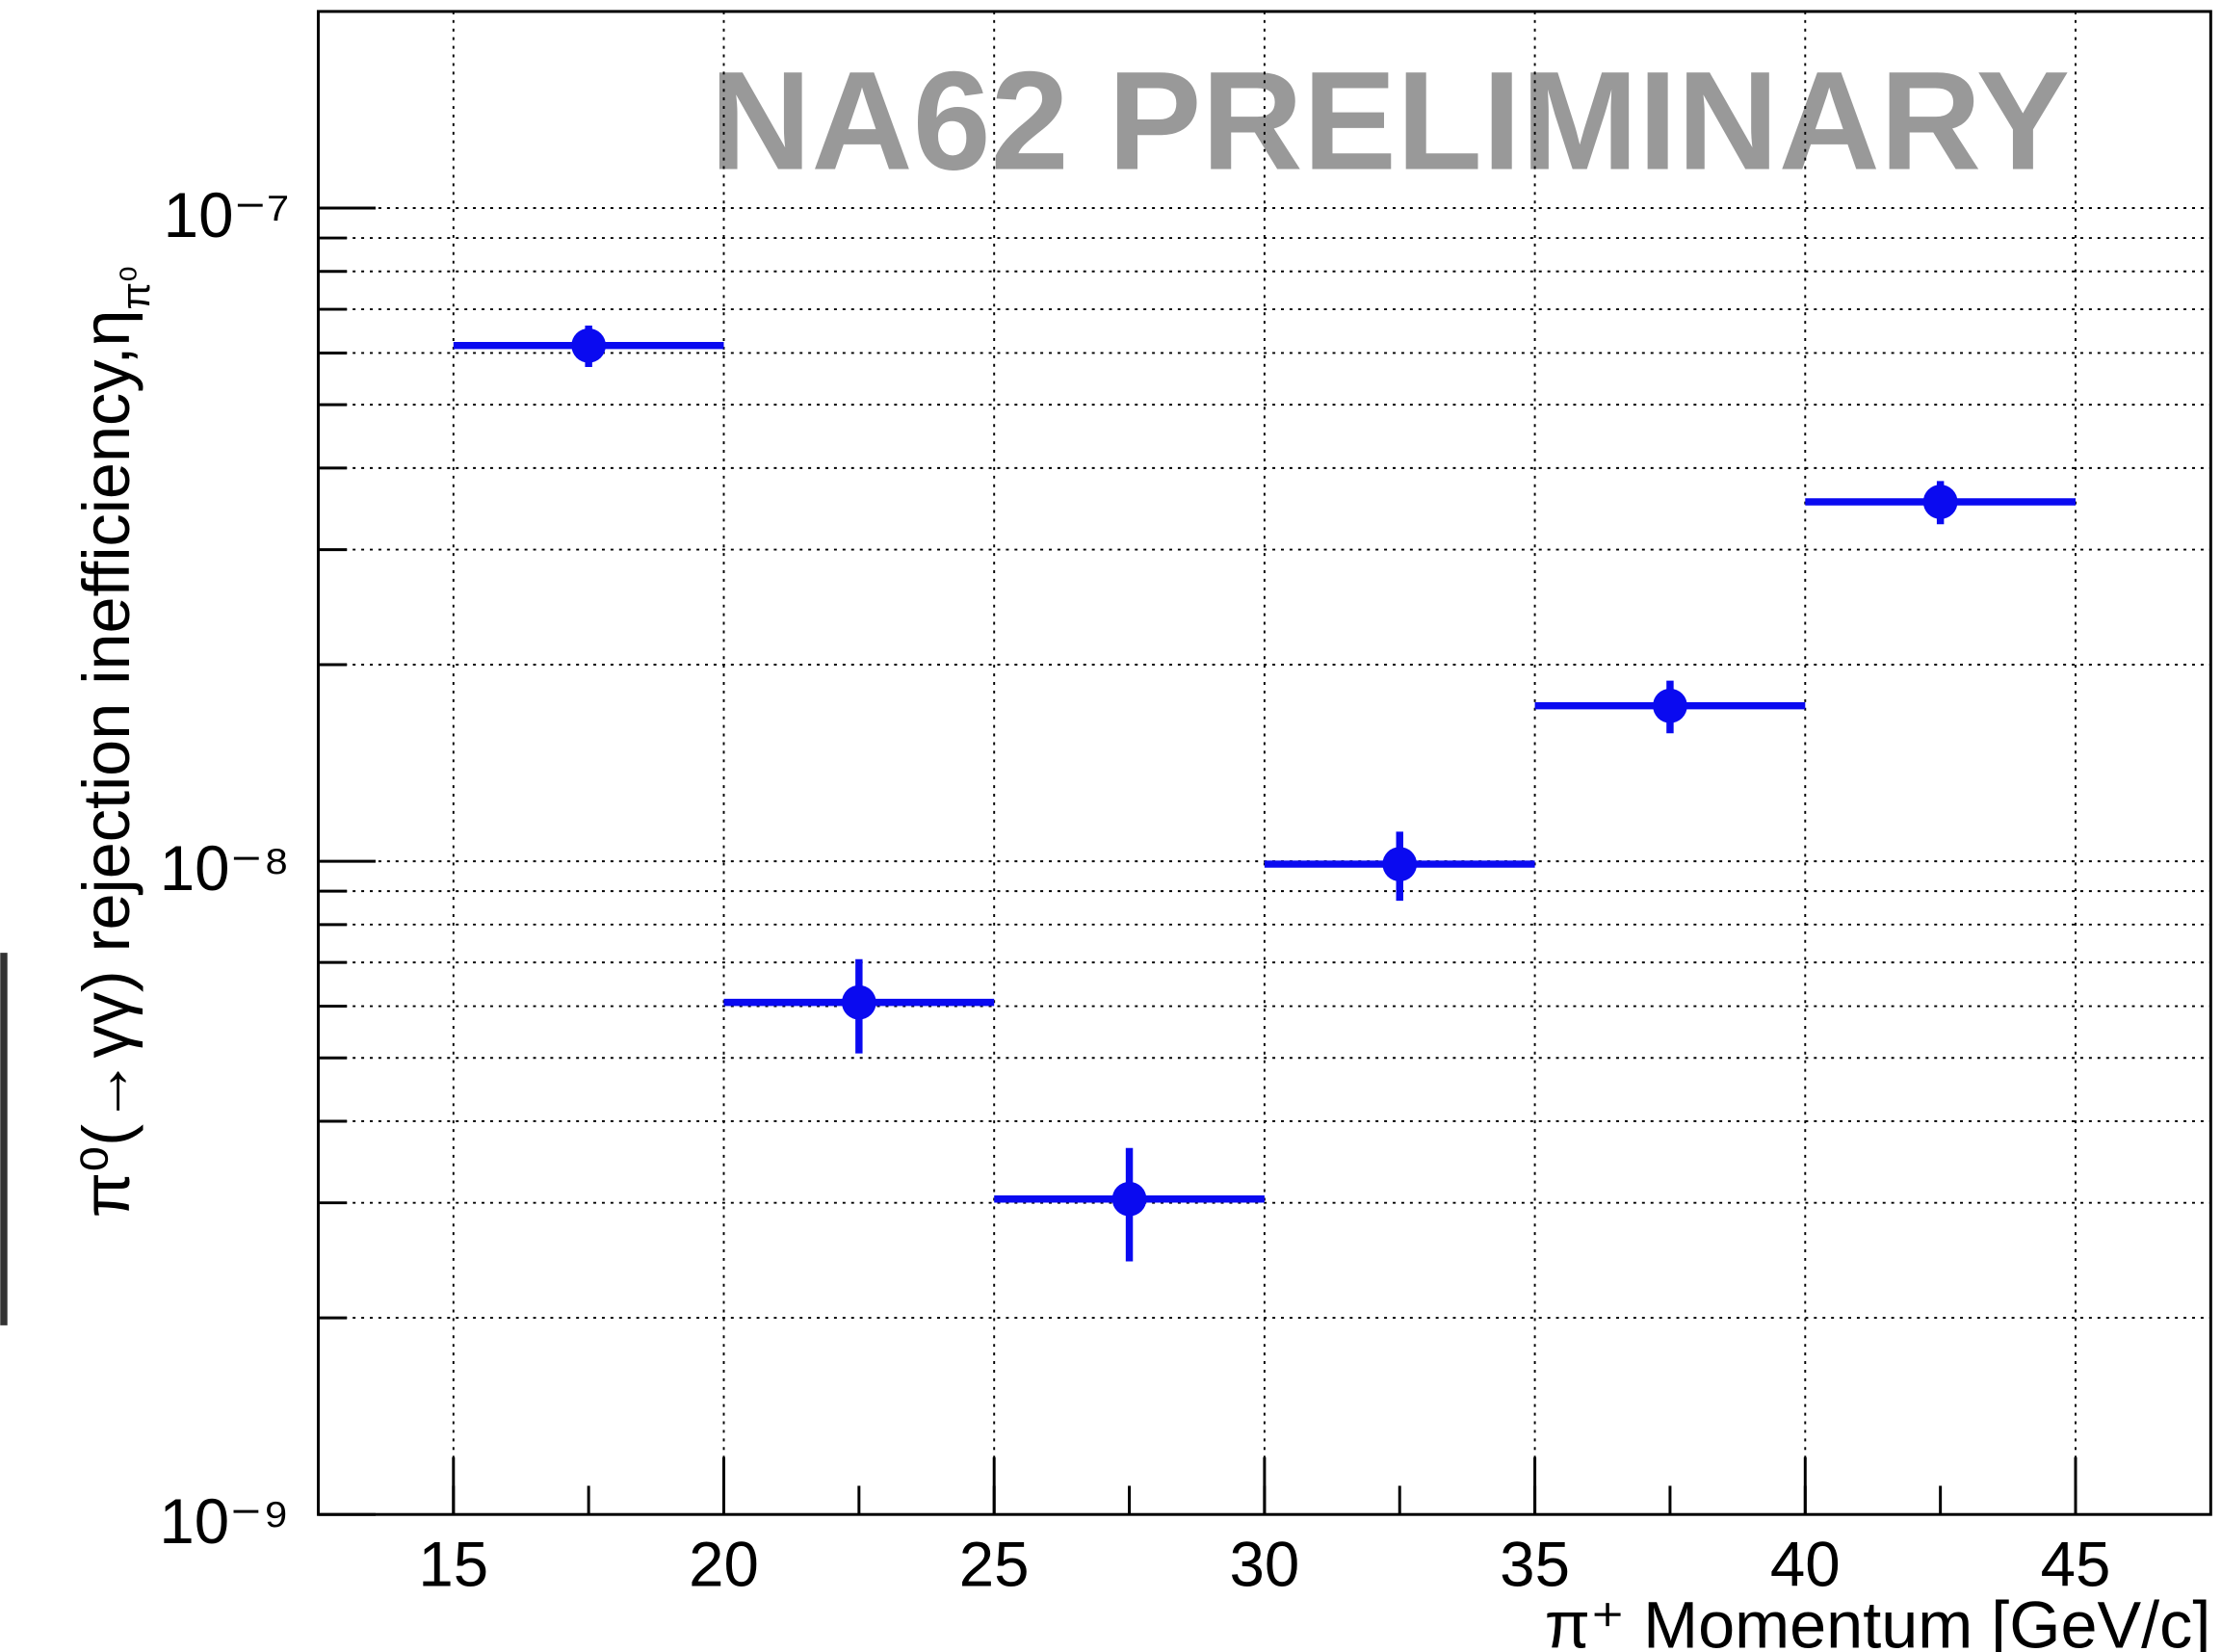  I want to click on x-tick-label: 40, so click(1805, 1565).